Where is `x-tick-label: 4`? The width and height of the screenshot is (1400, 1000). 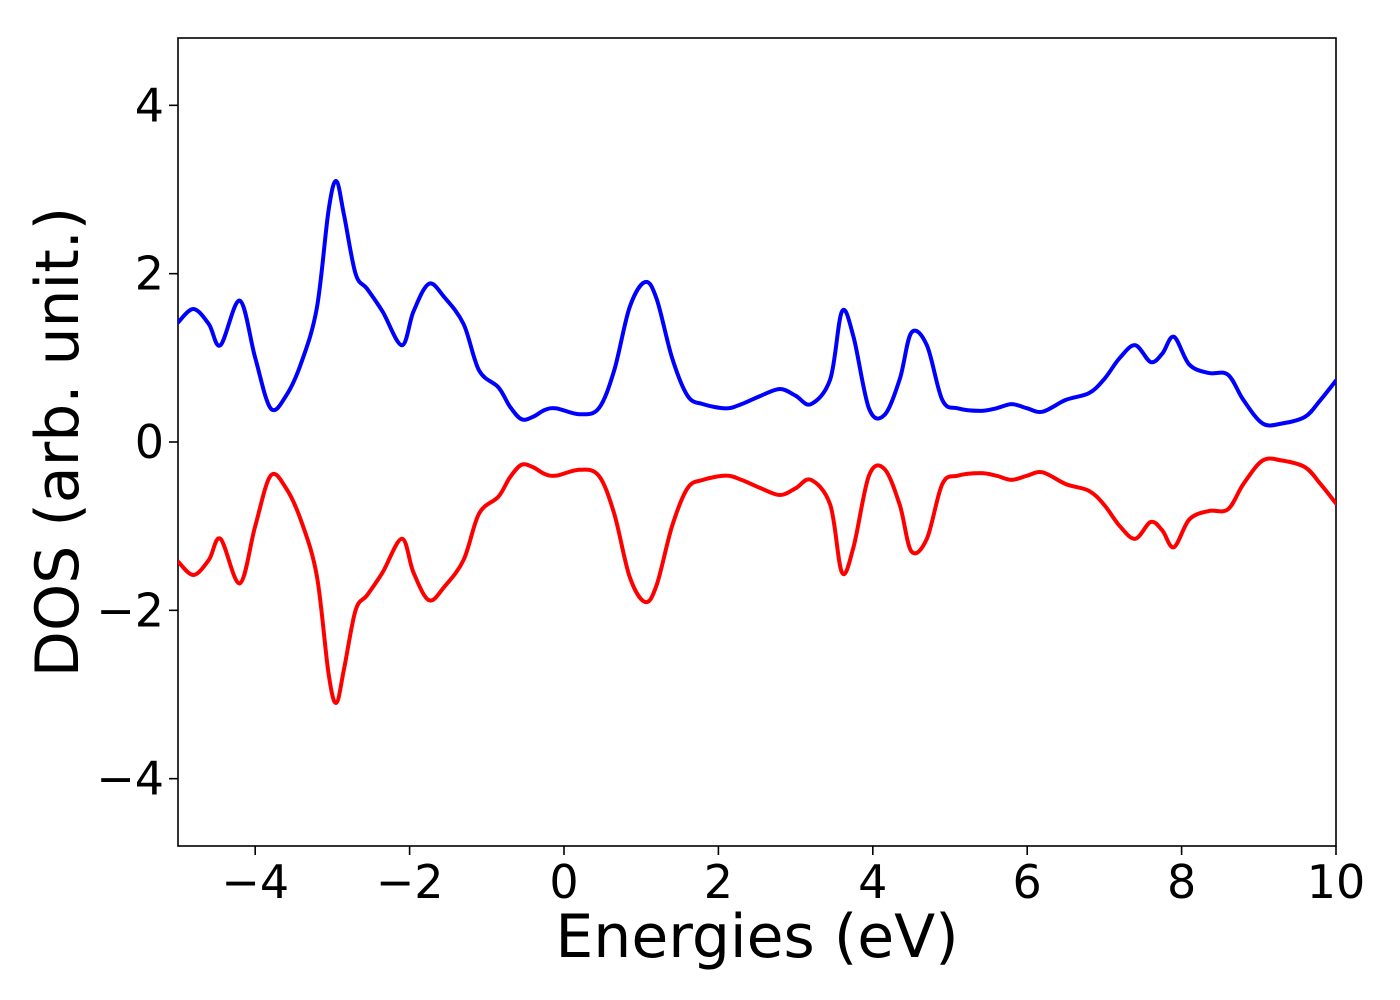 x-tick-label: 4 is located at coordinates (872, 882).